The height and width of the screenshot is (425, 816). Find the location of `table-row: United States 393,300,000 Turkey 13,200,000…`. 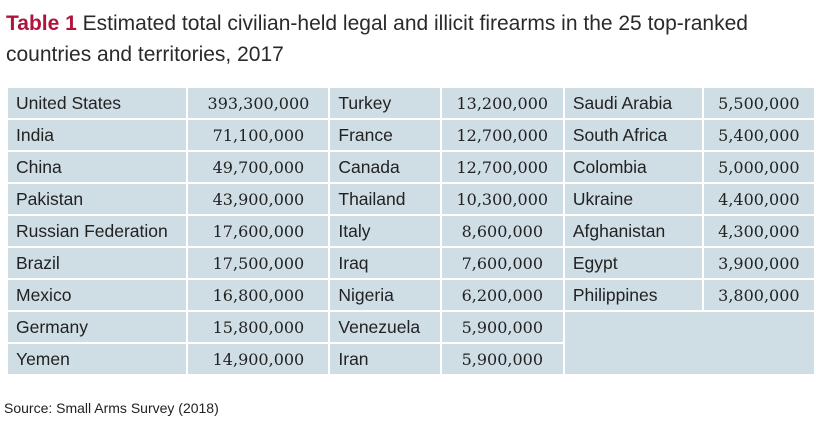

table-row: United States 393,300,000 Turkey 13,200,000… is located at coordinates (410, 103).